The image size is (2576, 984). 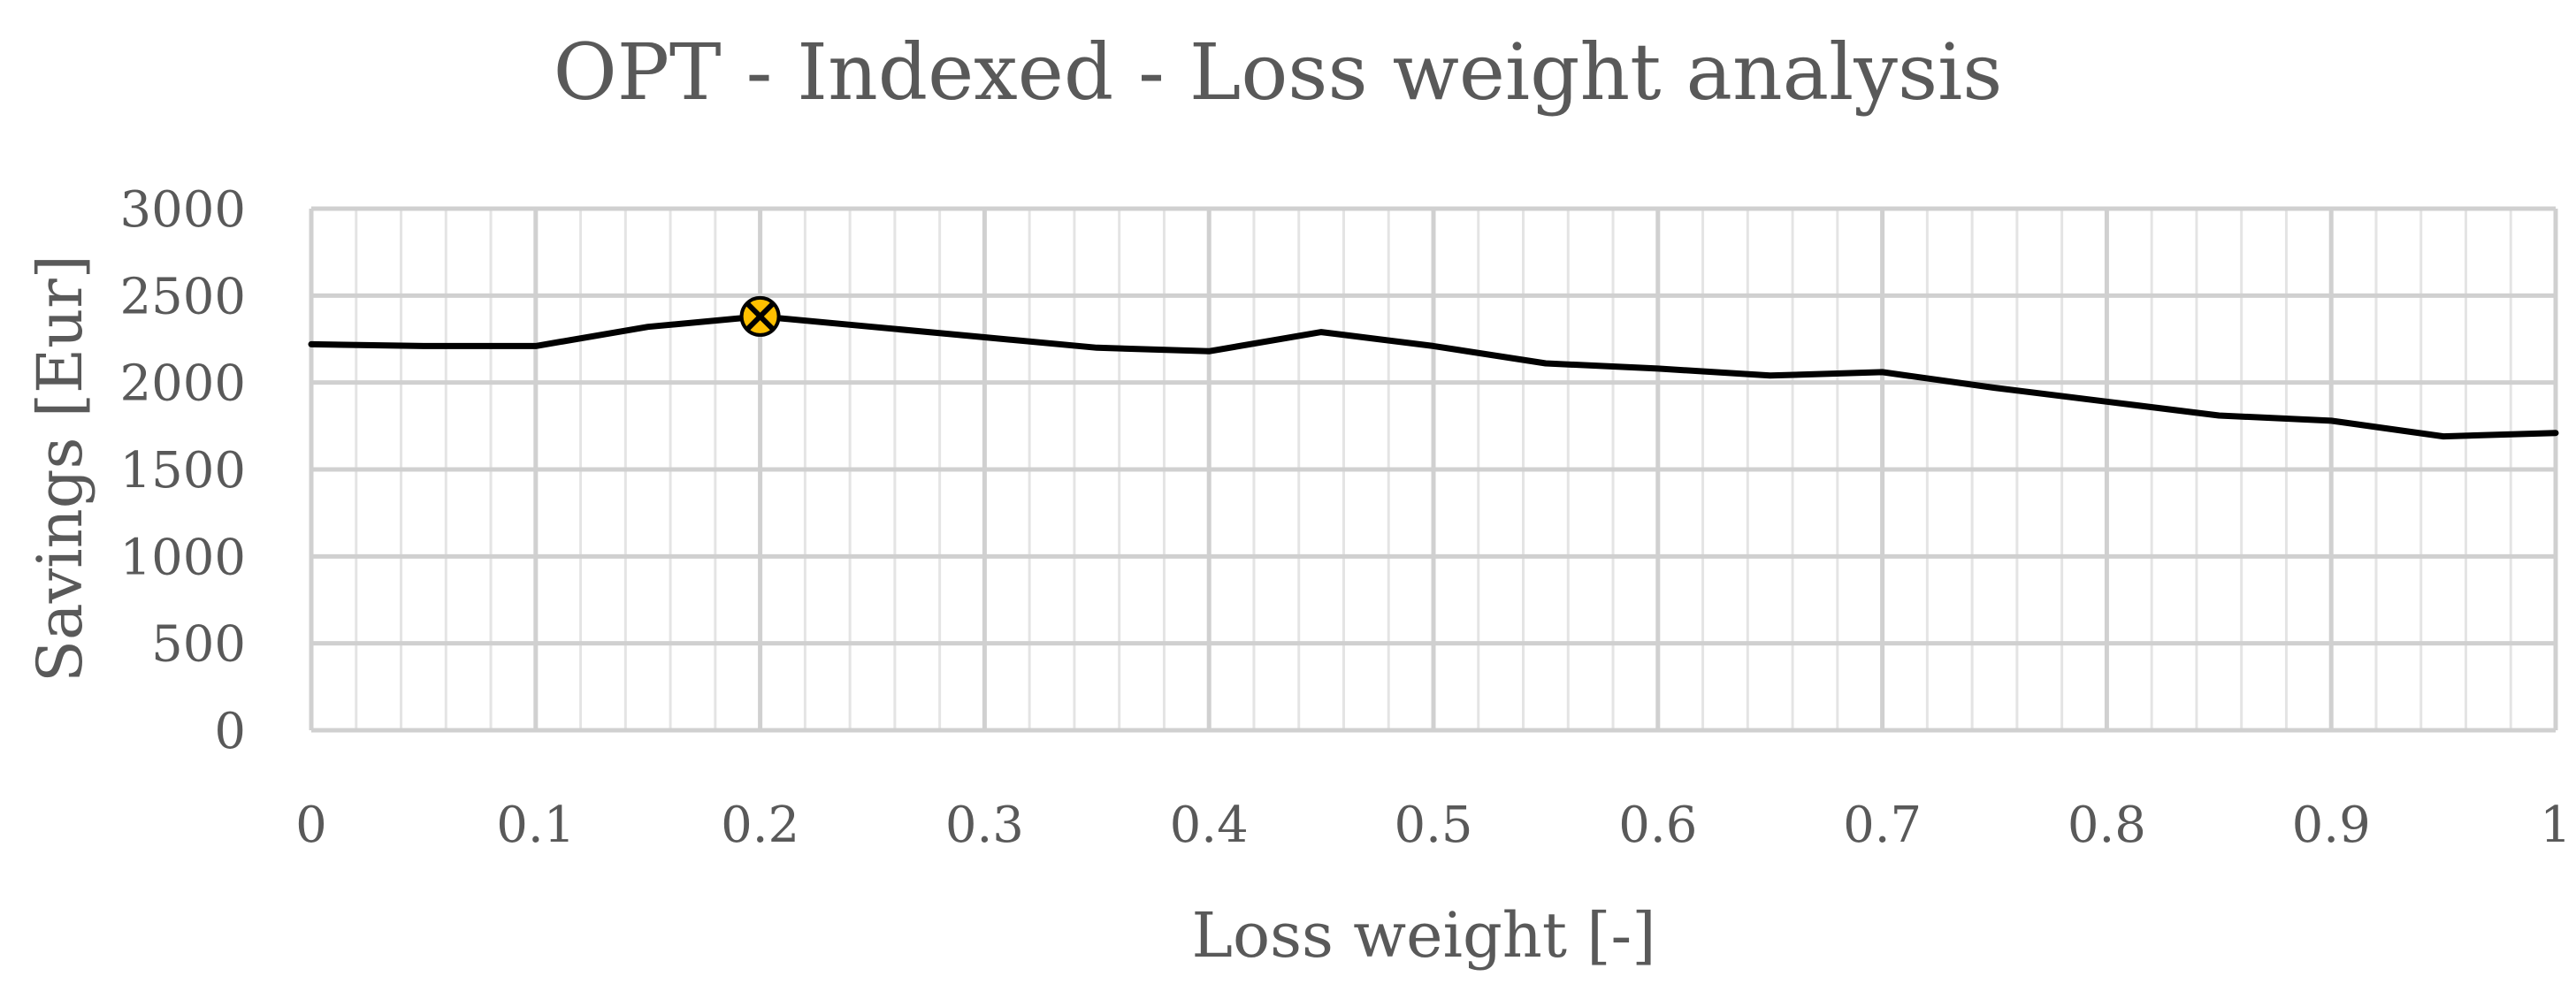 What do you see at coordinates (182, 384) in the screenshot?
I see `y-tick-label: 2000` at bounding box center [182, 384].